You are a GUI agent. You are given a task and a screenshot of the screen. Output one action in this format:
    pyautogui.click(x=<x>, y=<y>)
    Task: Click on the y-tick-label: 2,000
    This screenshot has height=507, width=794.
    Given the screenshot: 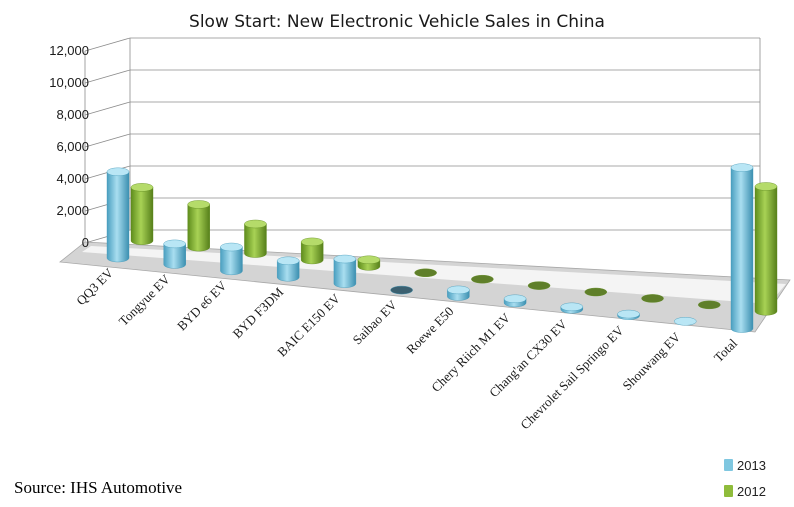 What is the action you would take?
    pyautogui.click(x=72, y=210)
    